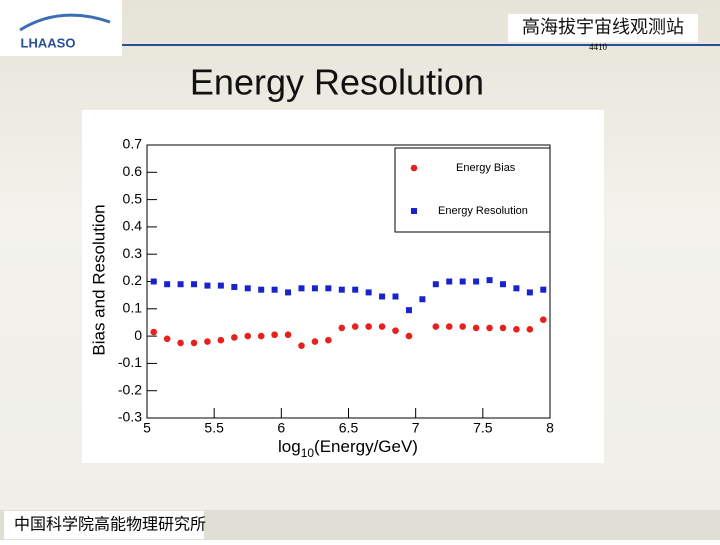 This screenshot has height=545, width=720. I want to click on legend-label: Energy Resolution, so click(483, 211).